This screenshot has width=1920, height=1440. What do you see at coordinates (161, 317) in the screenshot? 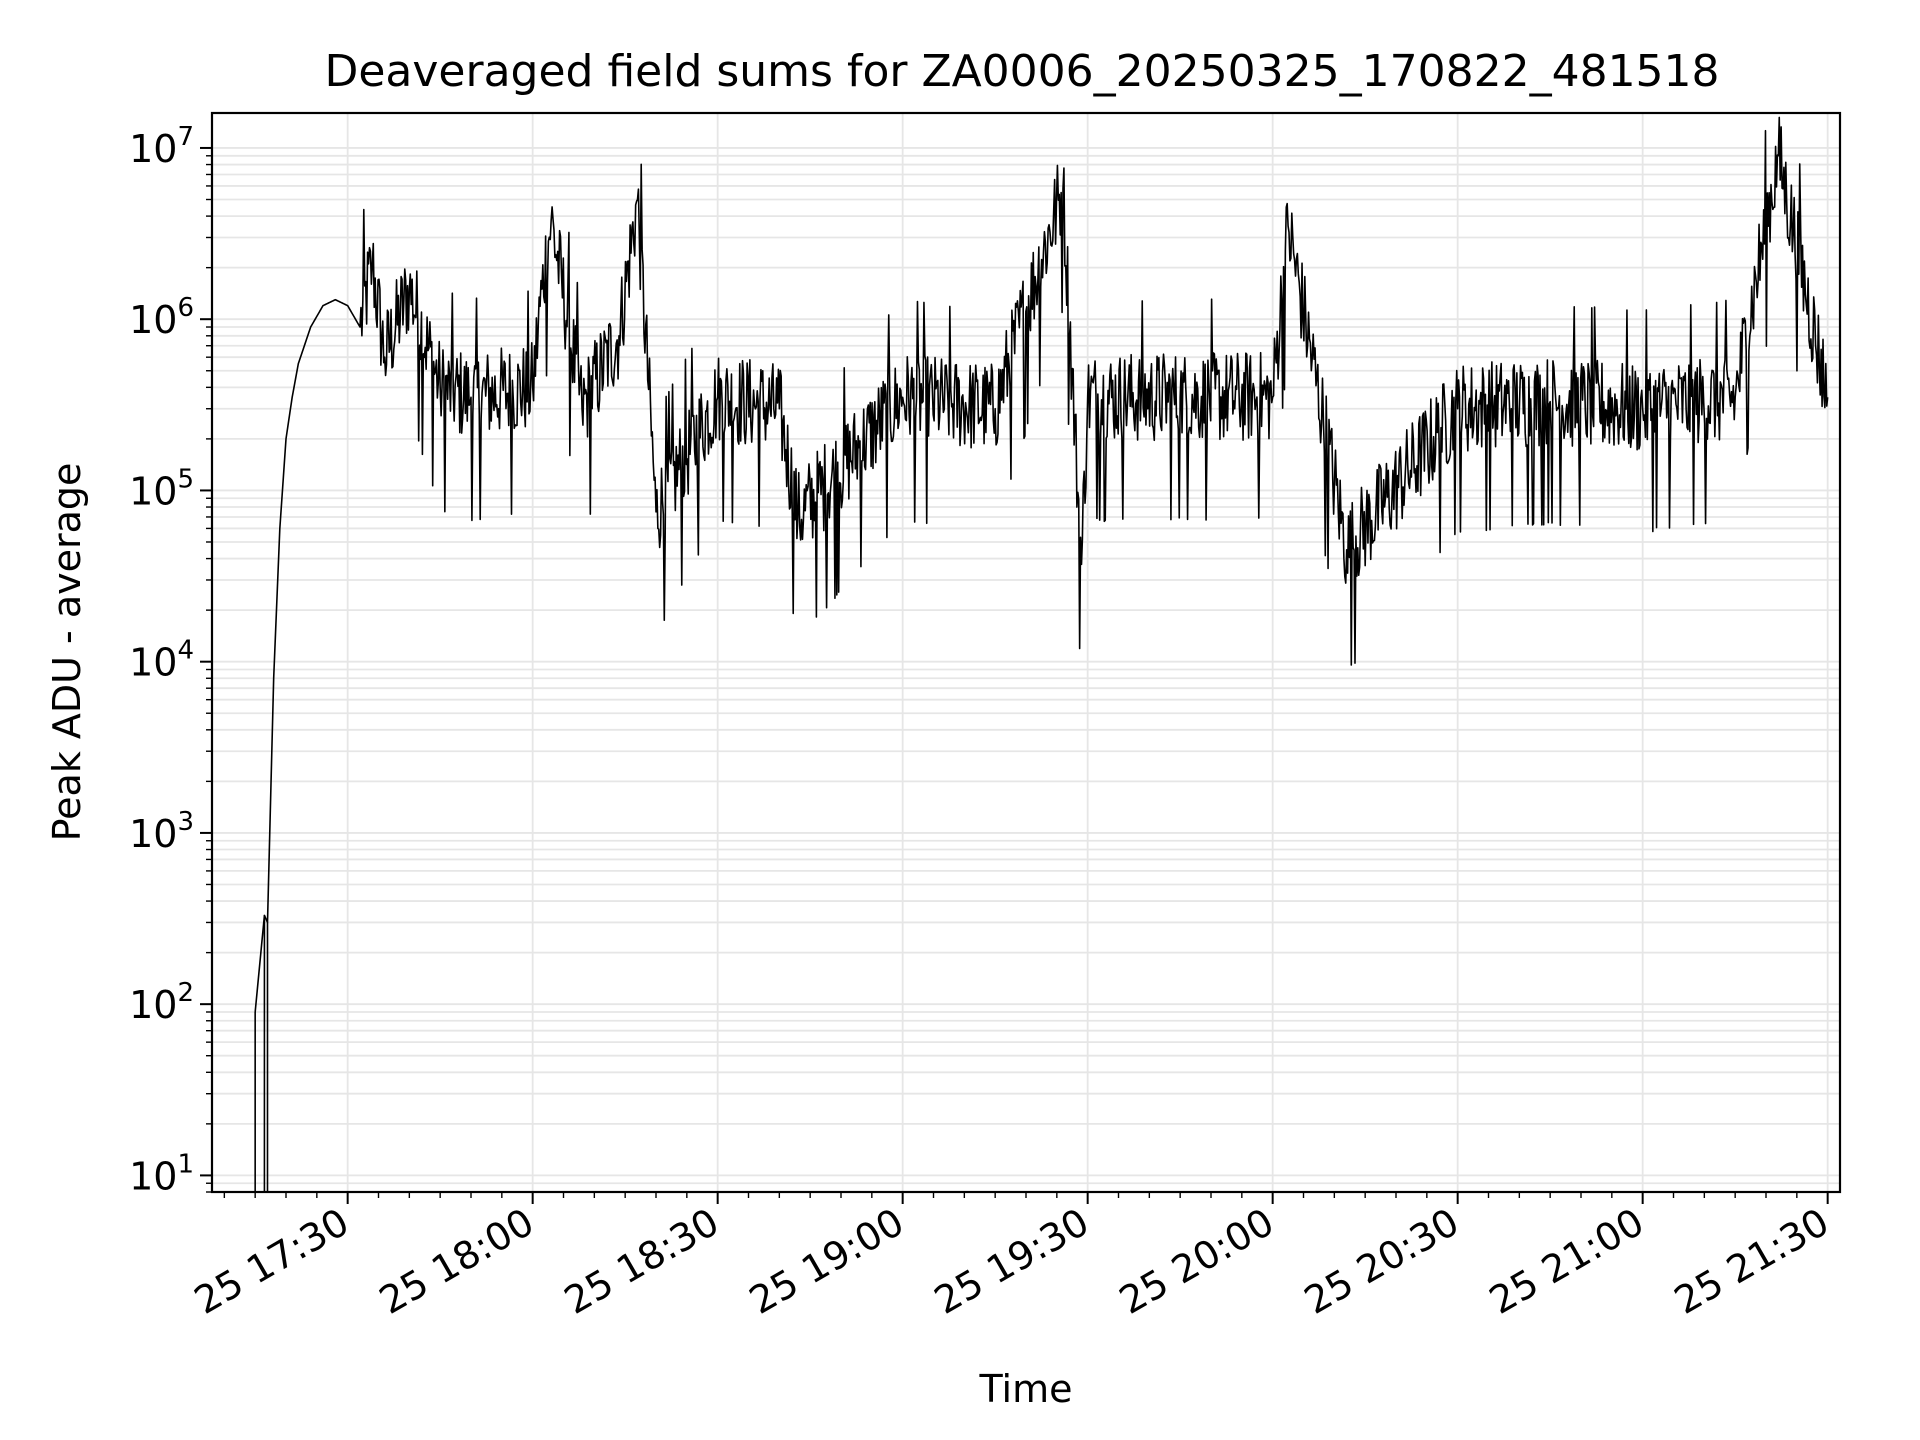
I see `y-tick-label: 106` at bounding box center [161, 317].